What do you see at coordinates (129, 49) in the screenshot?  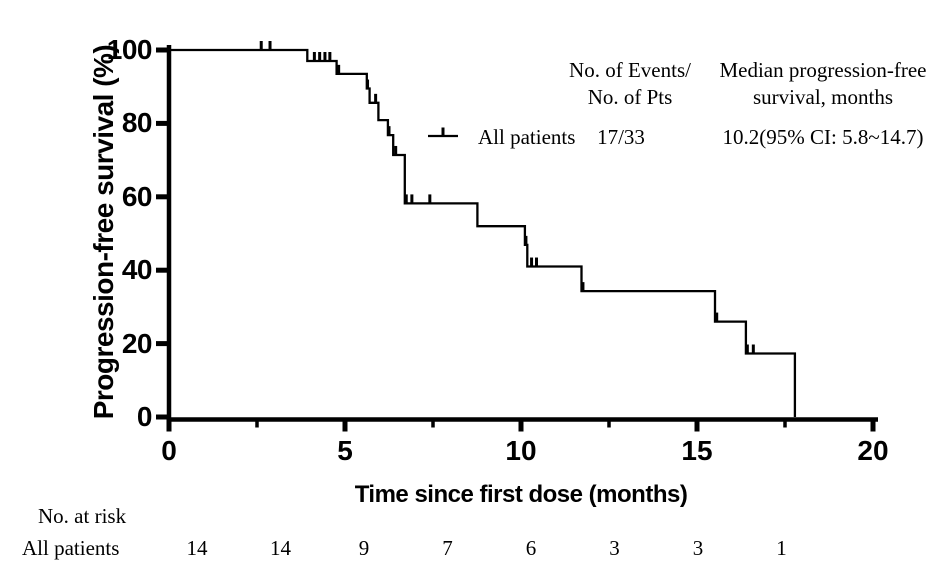 I see `y-tick-label-100: 100` at bounding box center [129, 49].